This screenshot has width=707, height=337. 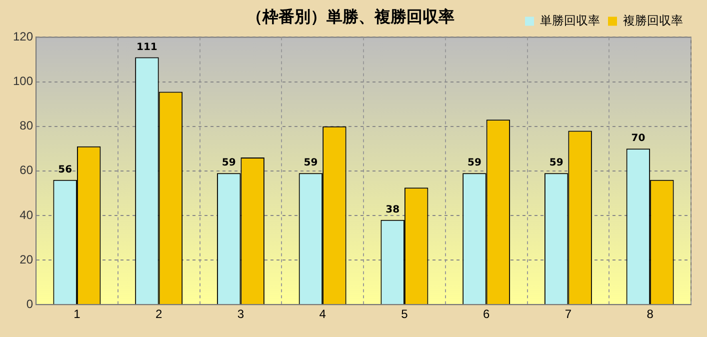 What do you see at coordinates (570, 21) in the screenshot?
I see `legend-label: 単勝回収率` at bounding box center [570, 21].